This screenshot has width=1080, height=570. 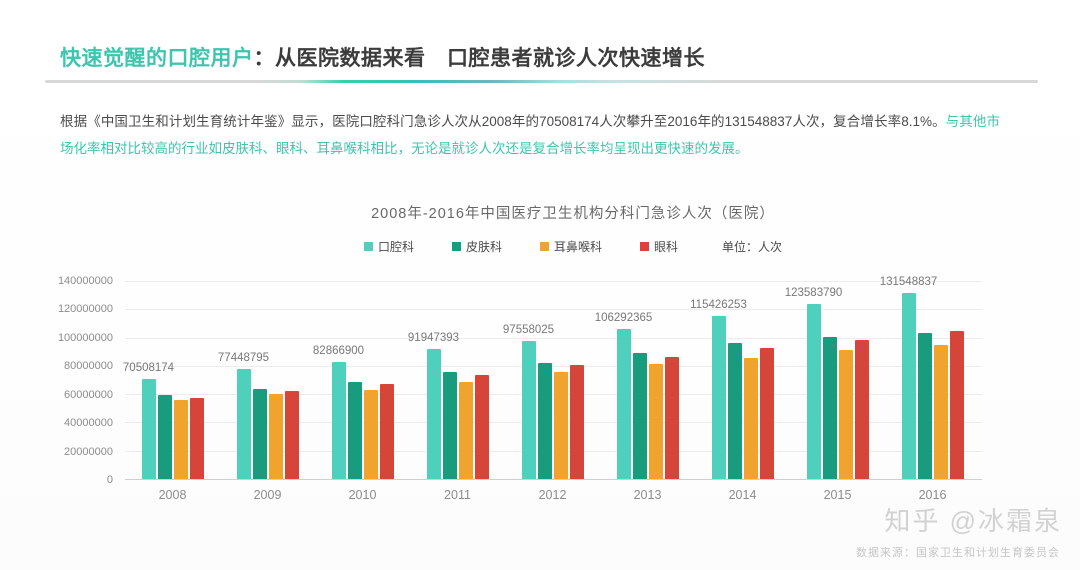 What do you see at coordinates (370, 434) in the screenshot?
I see `bar-series2-2010` at bounding box center [370, 434].